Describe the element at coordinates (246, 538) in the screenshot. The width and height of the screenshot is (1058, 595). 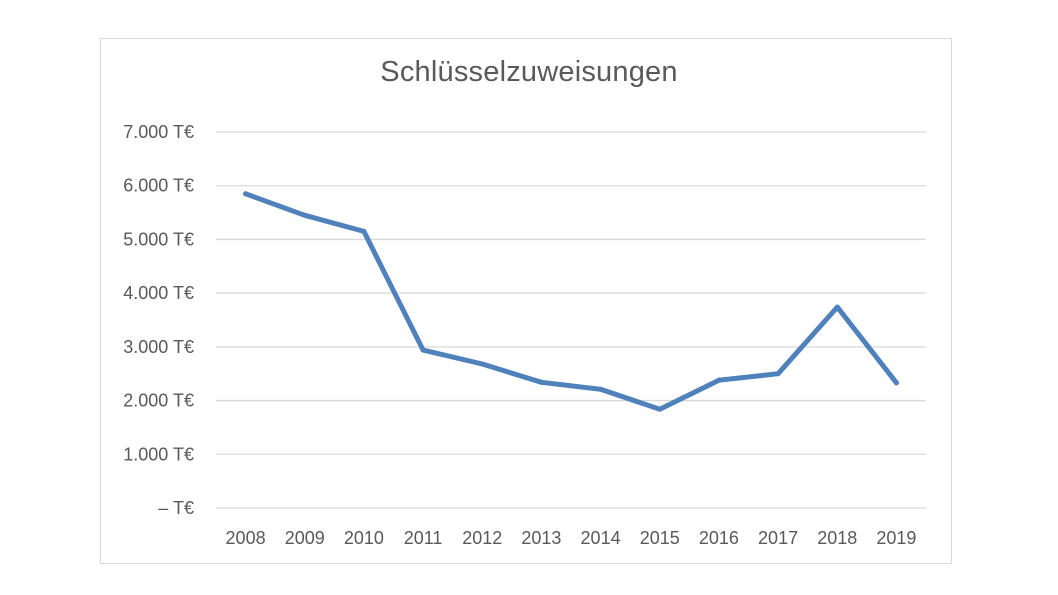
I see `x-tick-label: 2008` at that location.